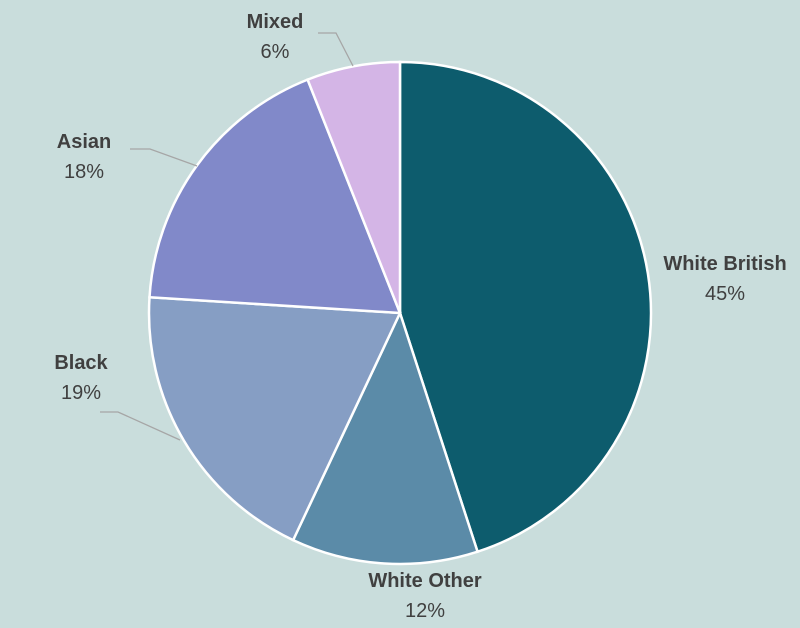 Image resolution: width=800 pixels, height=628 pixels. Describe the element at coordinates (164, 157) in the screenshot. I see `leader-line-asian` at that location.